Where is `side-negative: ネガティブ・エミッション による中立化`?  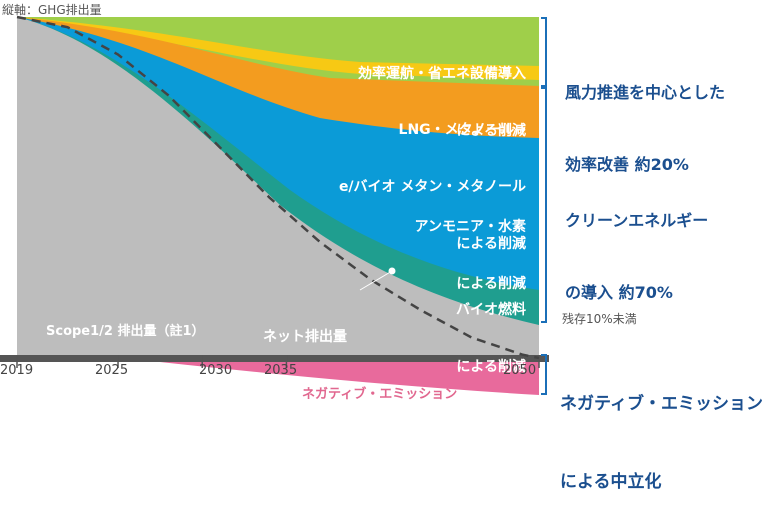
side-negative: ネガティブ・エミッション による中立化 is located at coordinates (661, 430).